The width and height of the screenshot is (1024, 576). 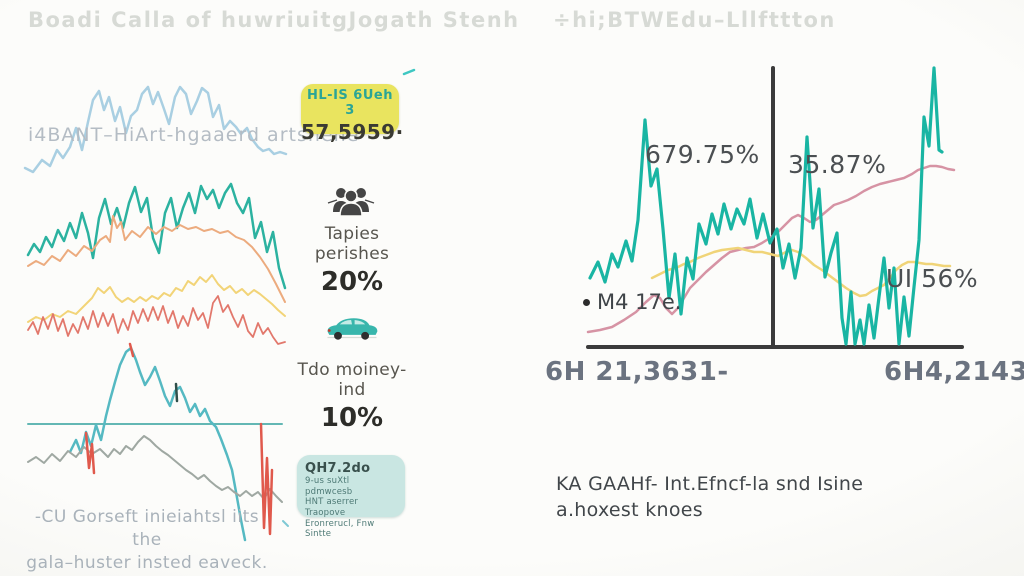 I want to click on chart3-red-tick, so click(x=131, y=350).